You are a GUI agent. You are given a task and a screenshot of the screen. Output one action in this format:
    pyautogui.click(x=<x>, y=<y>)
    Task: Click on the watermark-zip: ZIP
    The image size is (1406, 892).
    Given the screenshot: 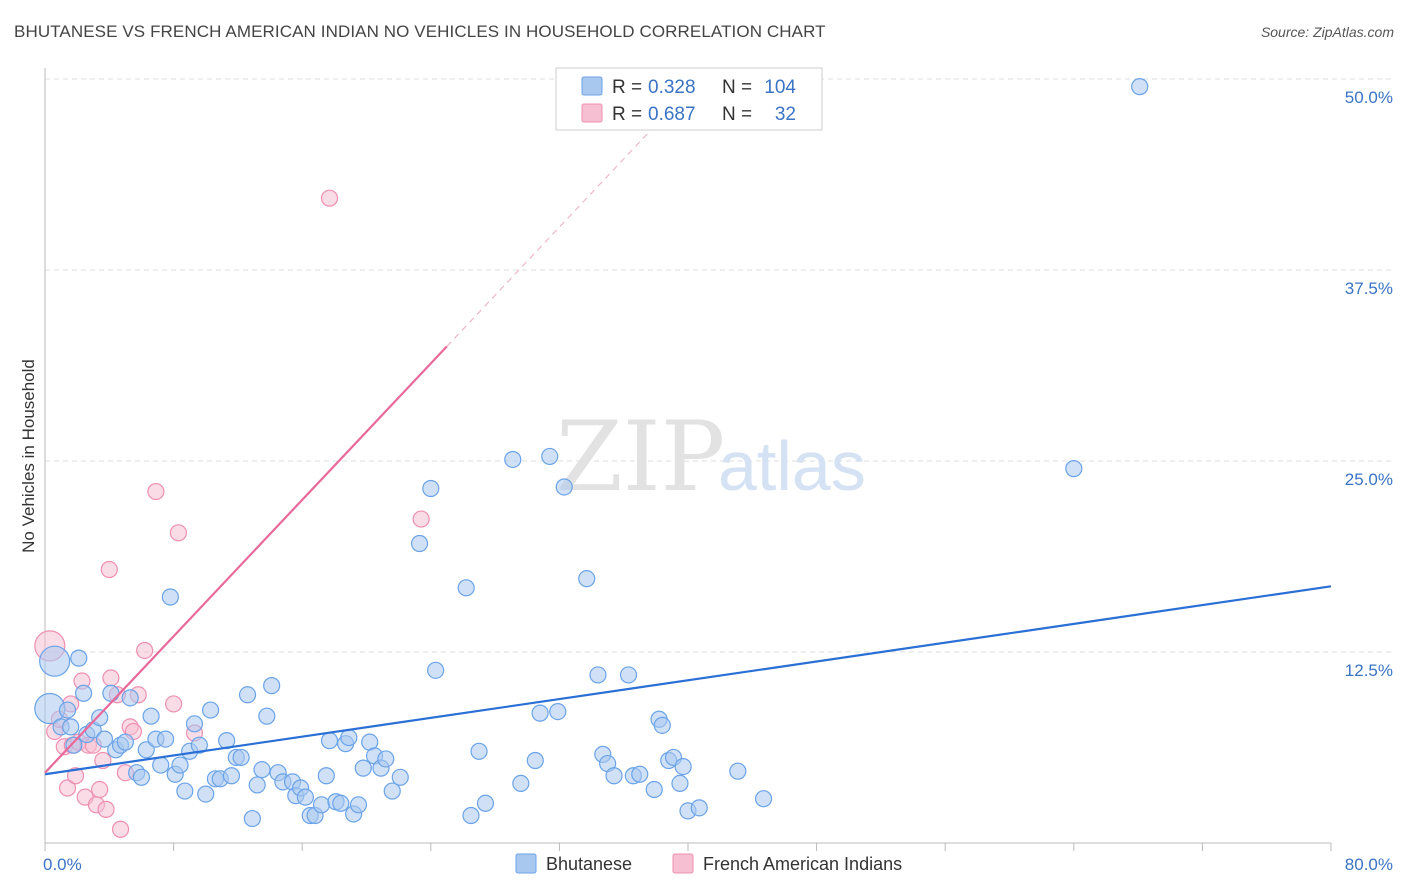 What is the action you would take?
    pyautogui.click(x=640, y=457)
    